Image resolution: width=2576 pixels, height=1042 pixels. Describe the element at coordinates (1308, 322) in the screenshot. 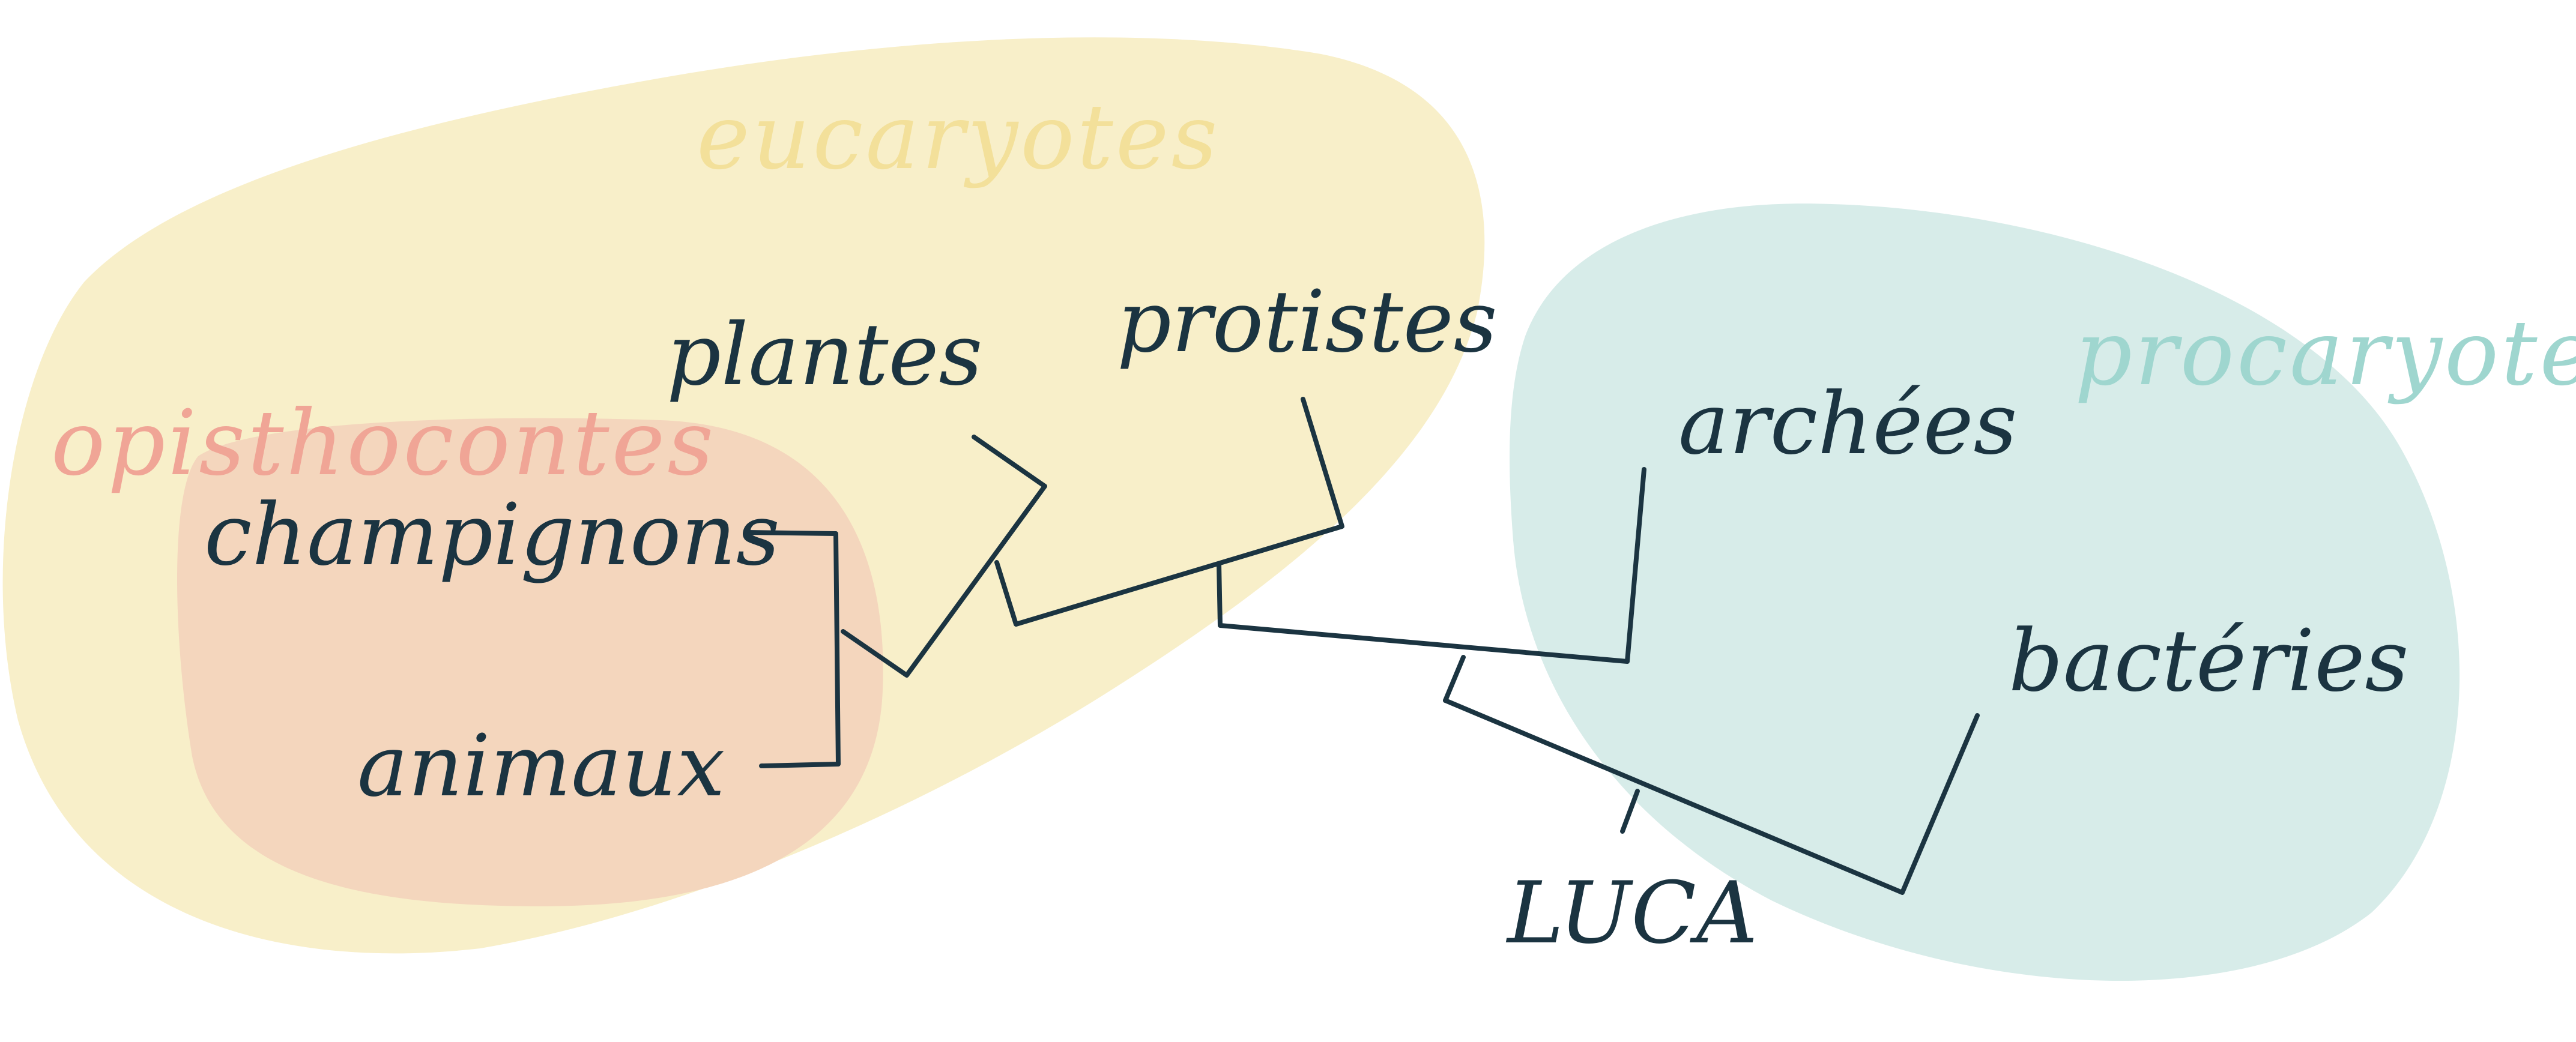

I see `taxon-protistes: protistes` at that location.